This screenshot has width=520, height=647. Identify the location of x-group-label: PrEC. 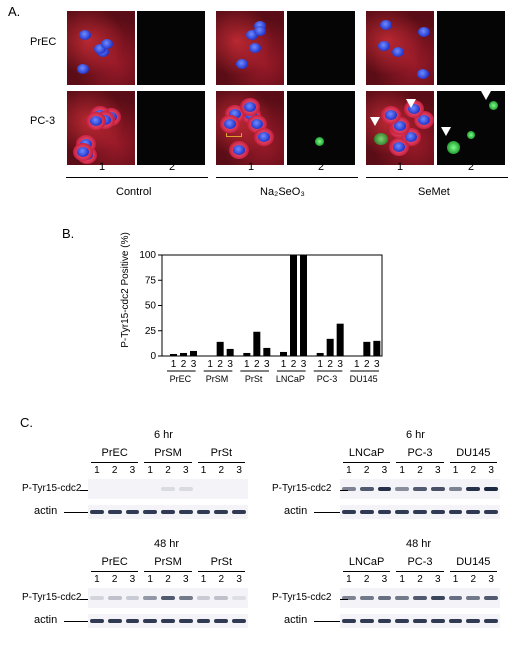
(181, 379).